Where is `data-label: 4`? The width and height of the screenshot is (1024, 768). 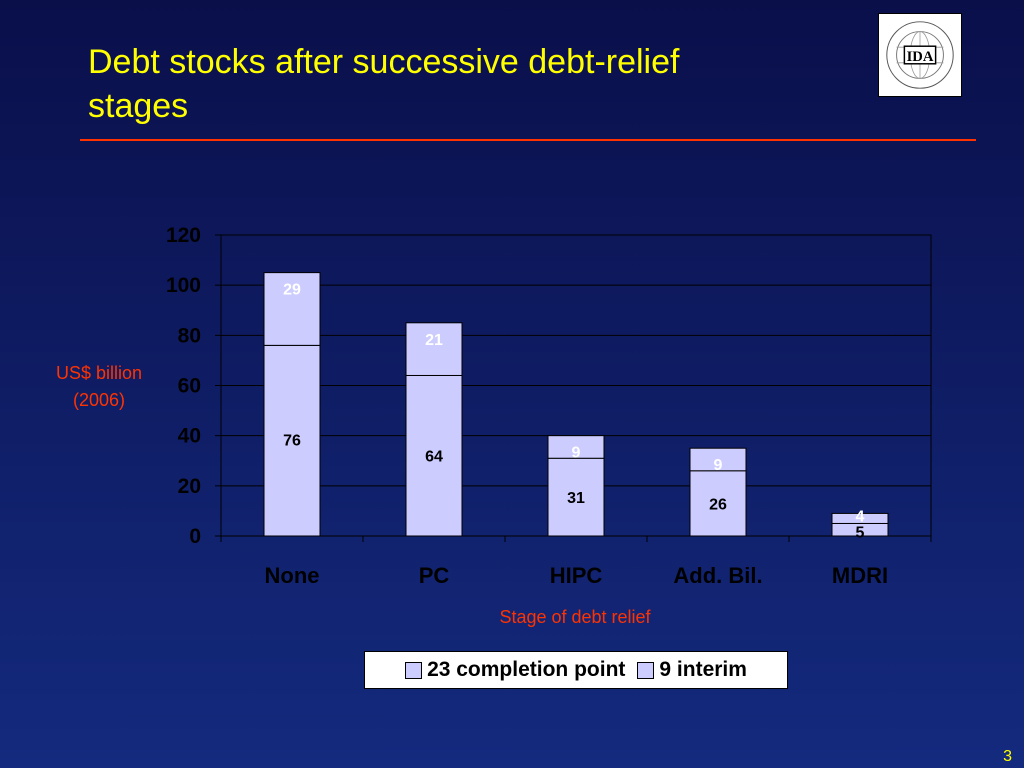 data-label: 4 is located at coordinates (860, 516).